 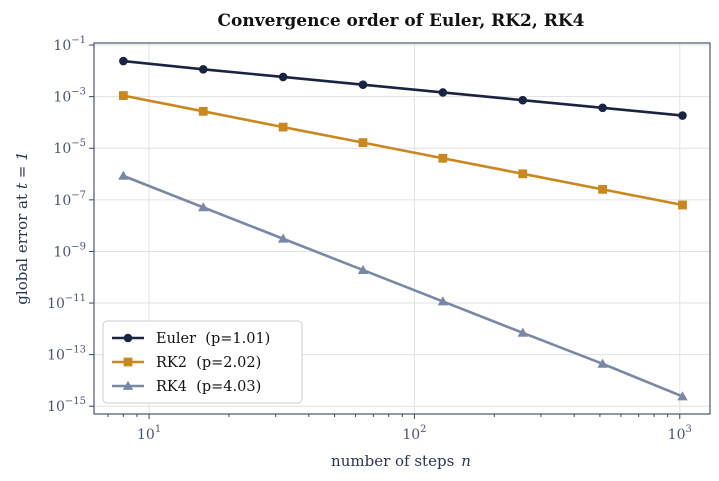 I want to click on y-tick-label: 10⁻¹¹, so click(x=66, y=302).